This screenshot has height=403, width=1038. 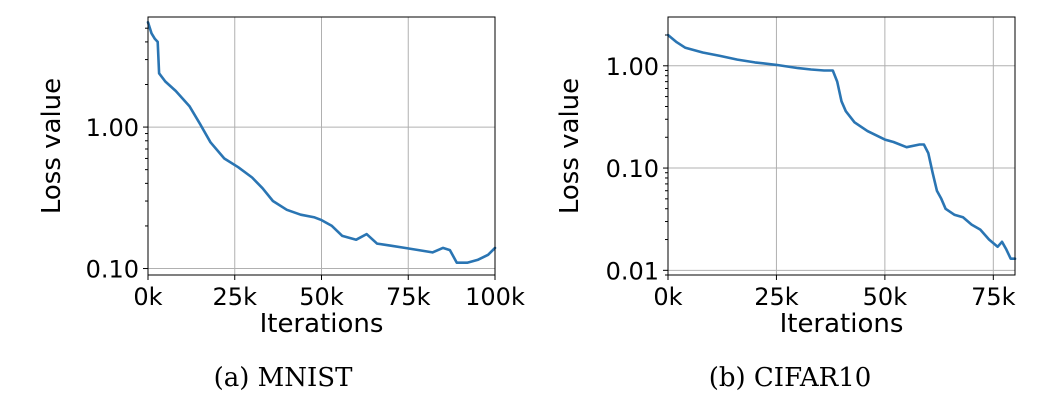 What do you see at coordinates (632, 271) in the screenshot?
I see `y-tick-label: 0.01` at bounding box center [632, 271].